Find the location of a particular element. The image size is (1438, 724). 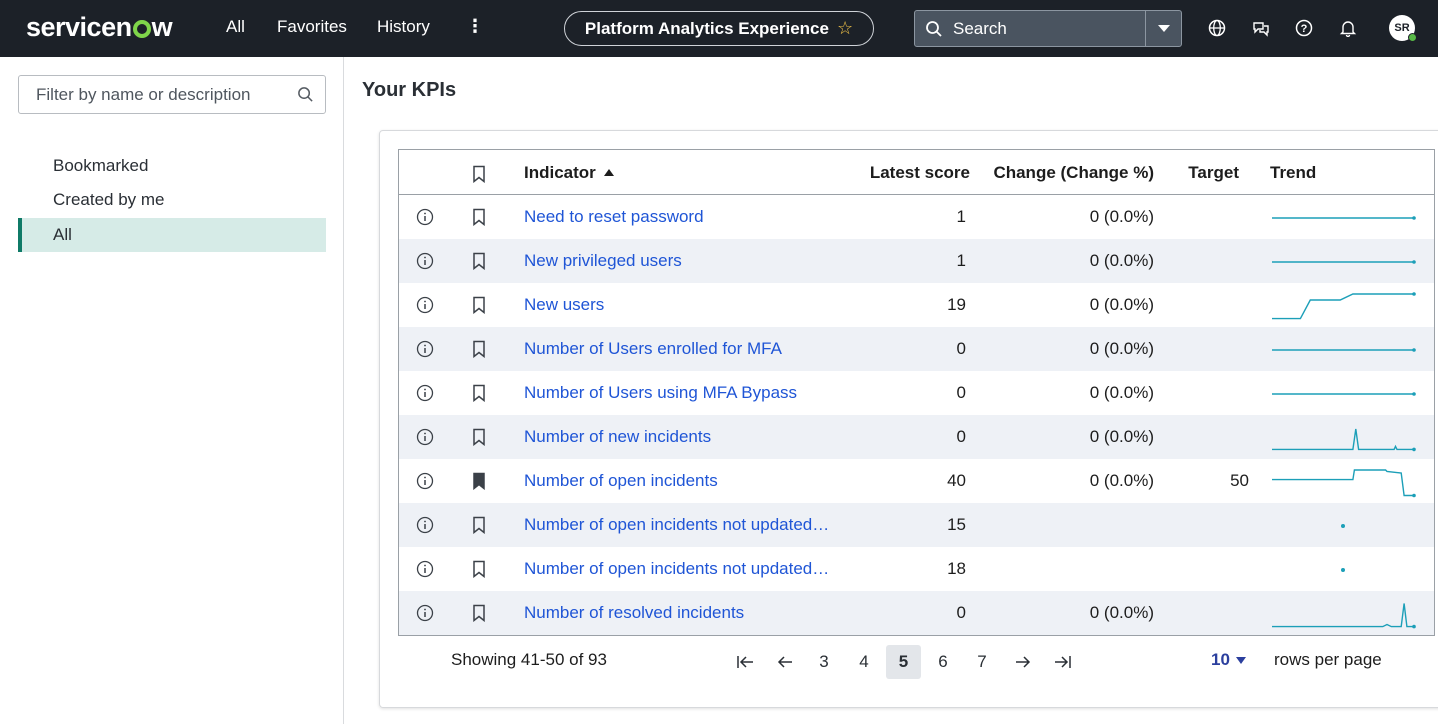

servicenow-logo: servicen w is located at coordinates (99, 27).